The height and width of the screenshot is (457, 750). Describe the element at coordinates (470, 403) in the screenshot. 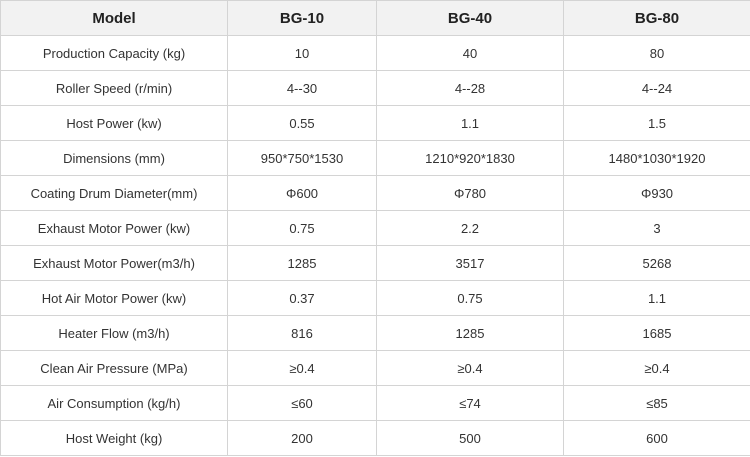

I see `table-cell: ≤74` at that location.